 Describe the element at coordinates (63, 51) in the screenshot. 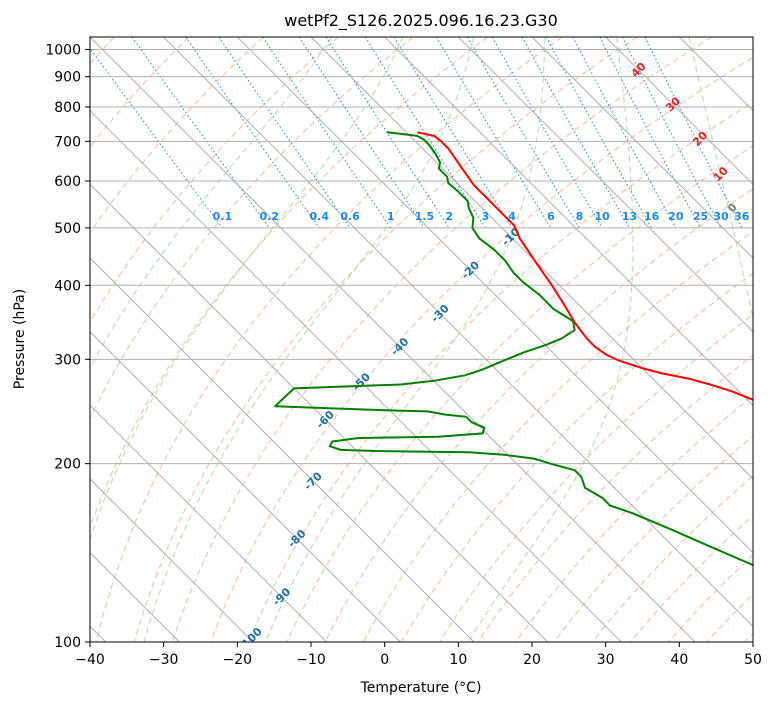

I see `y-tick-label: 1000` at that location.